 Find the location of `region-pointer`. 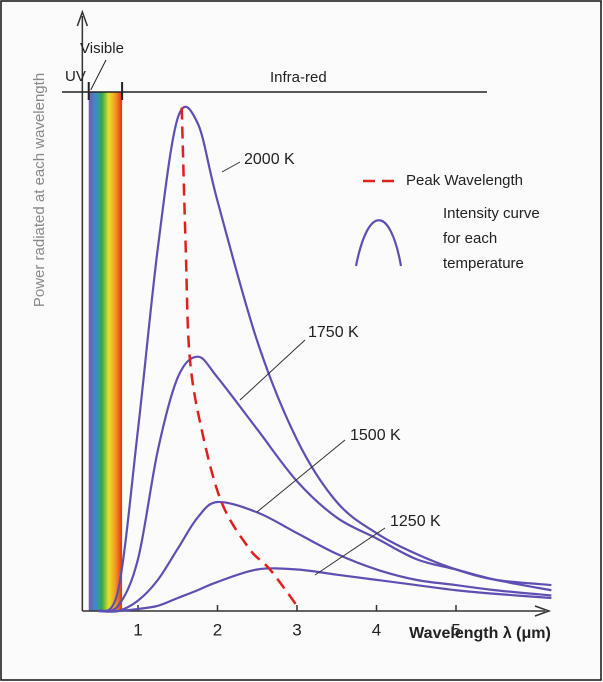

region-pointer is located at coordinates (98, 75).